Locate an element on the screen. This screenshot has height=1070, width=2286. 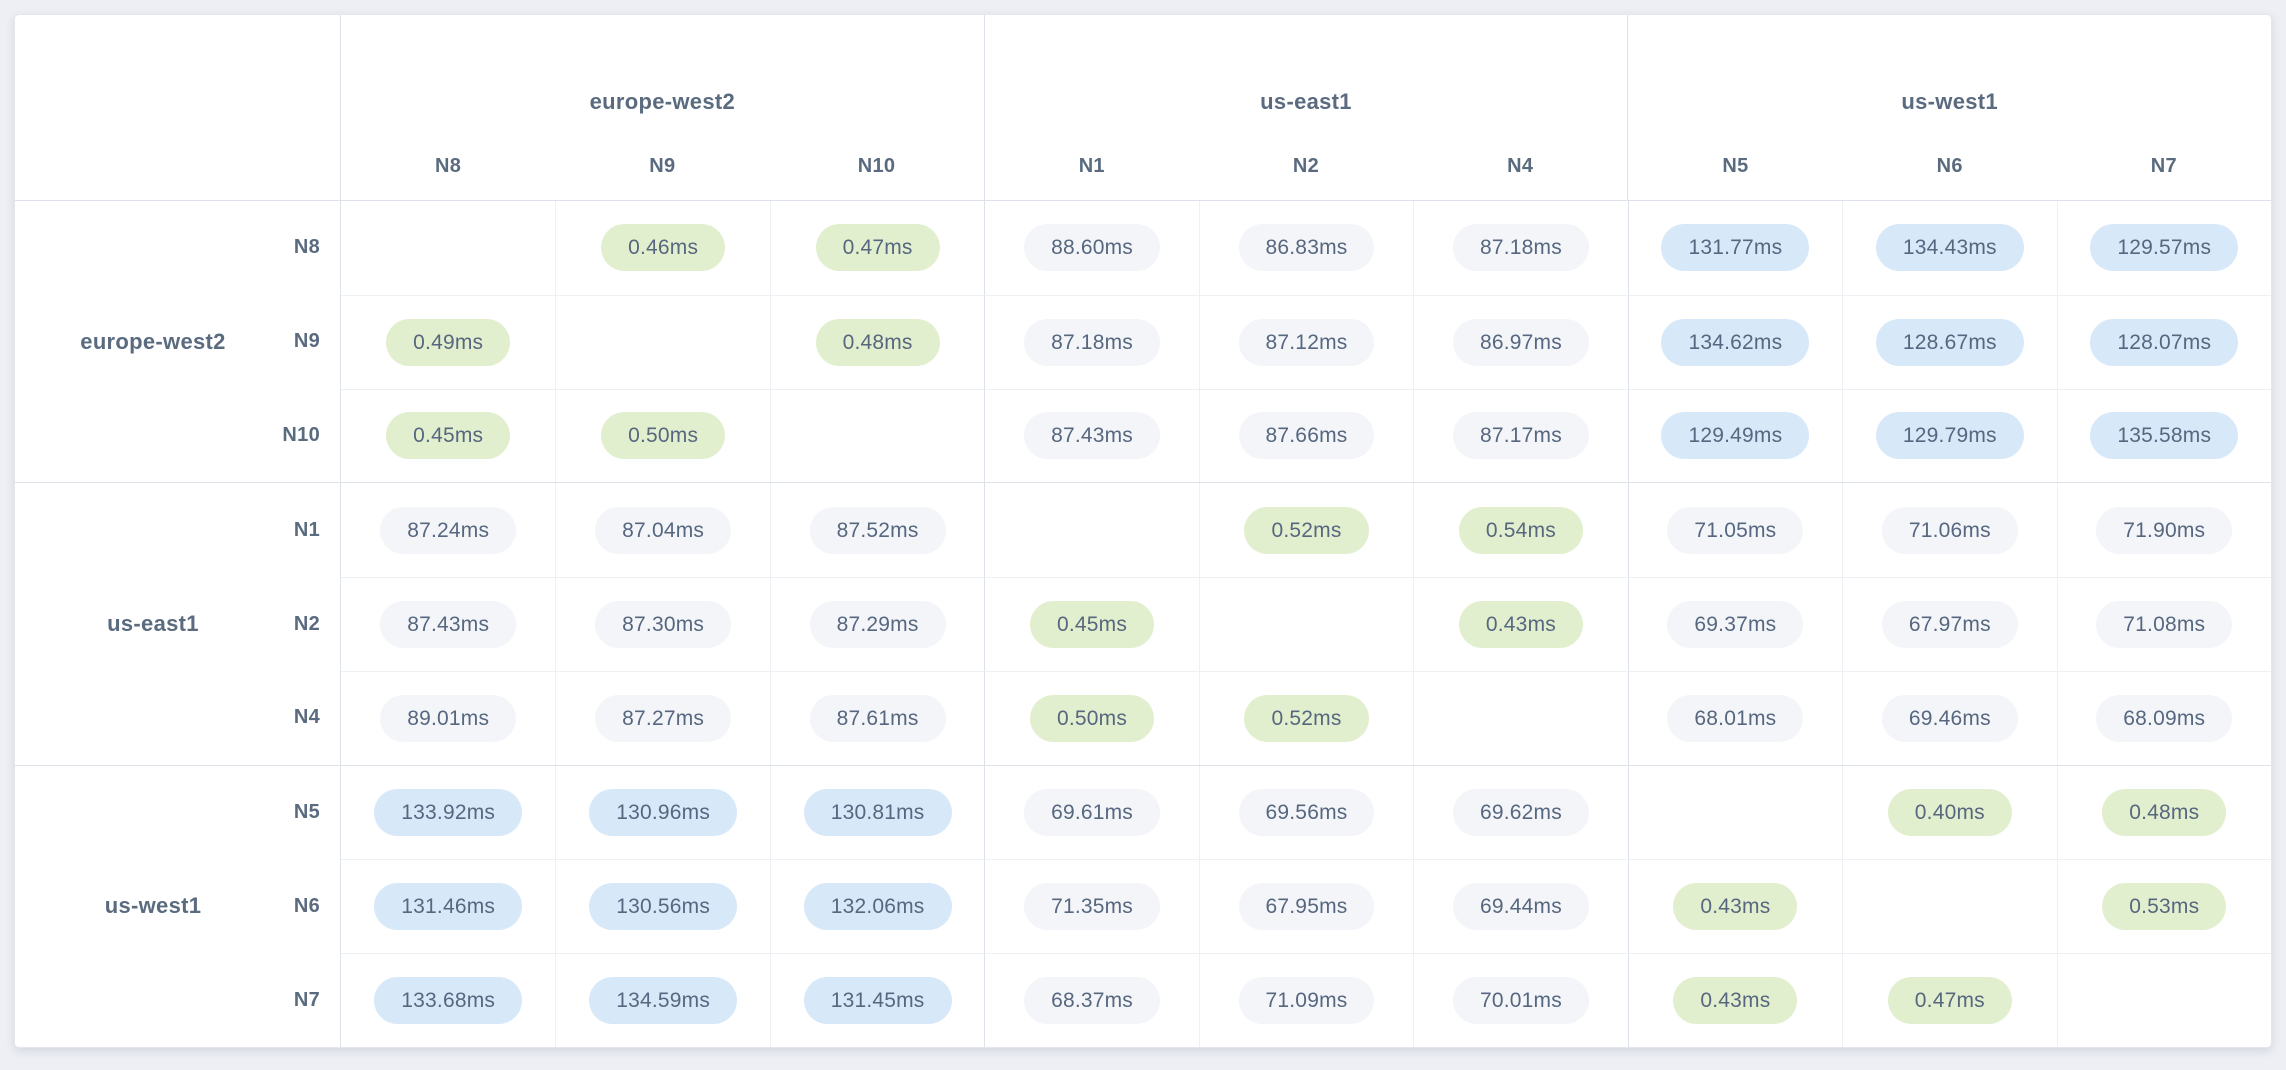
latency-cell-N1-N6: 71.06ms is located at coordinates (1949, 530).